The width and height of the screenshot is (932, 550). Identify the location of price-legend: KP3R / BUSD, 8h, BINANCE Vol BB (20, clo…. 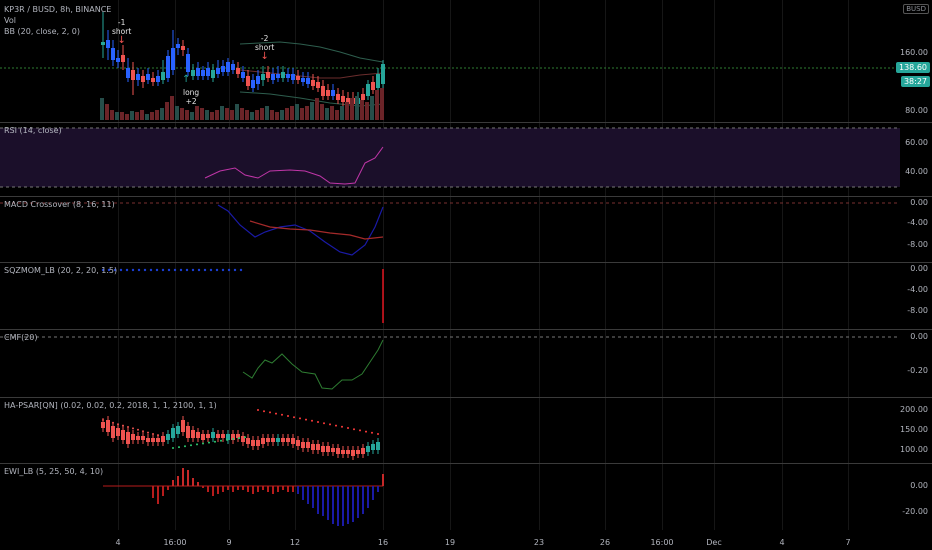
(57, 20).